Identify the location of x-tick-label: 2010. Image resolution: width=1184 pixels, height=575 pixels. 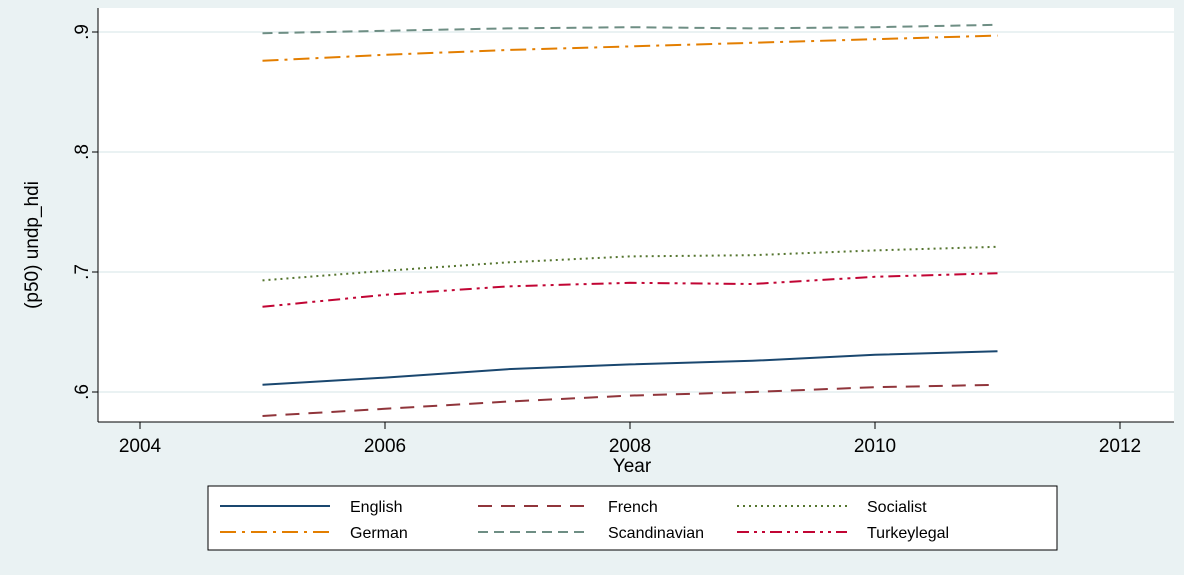
(875, 446).